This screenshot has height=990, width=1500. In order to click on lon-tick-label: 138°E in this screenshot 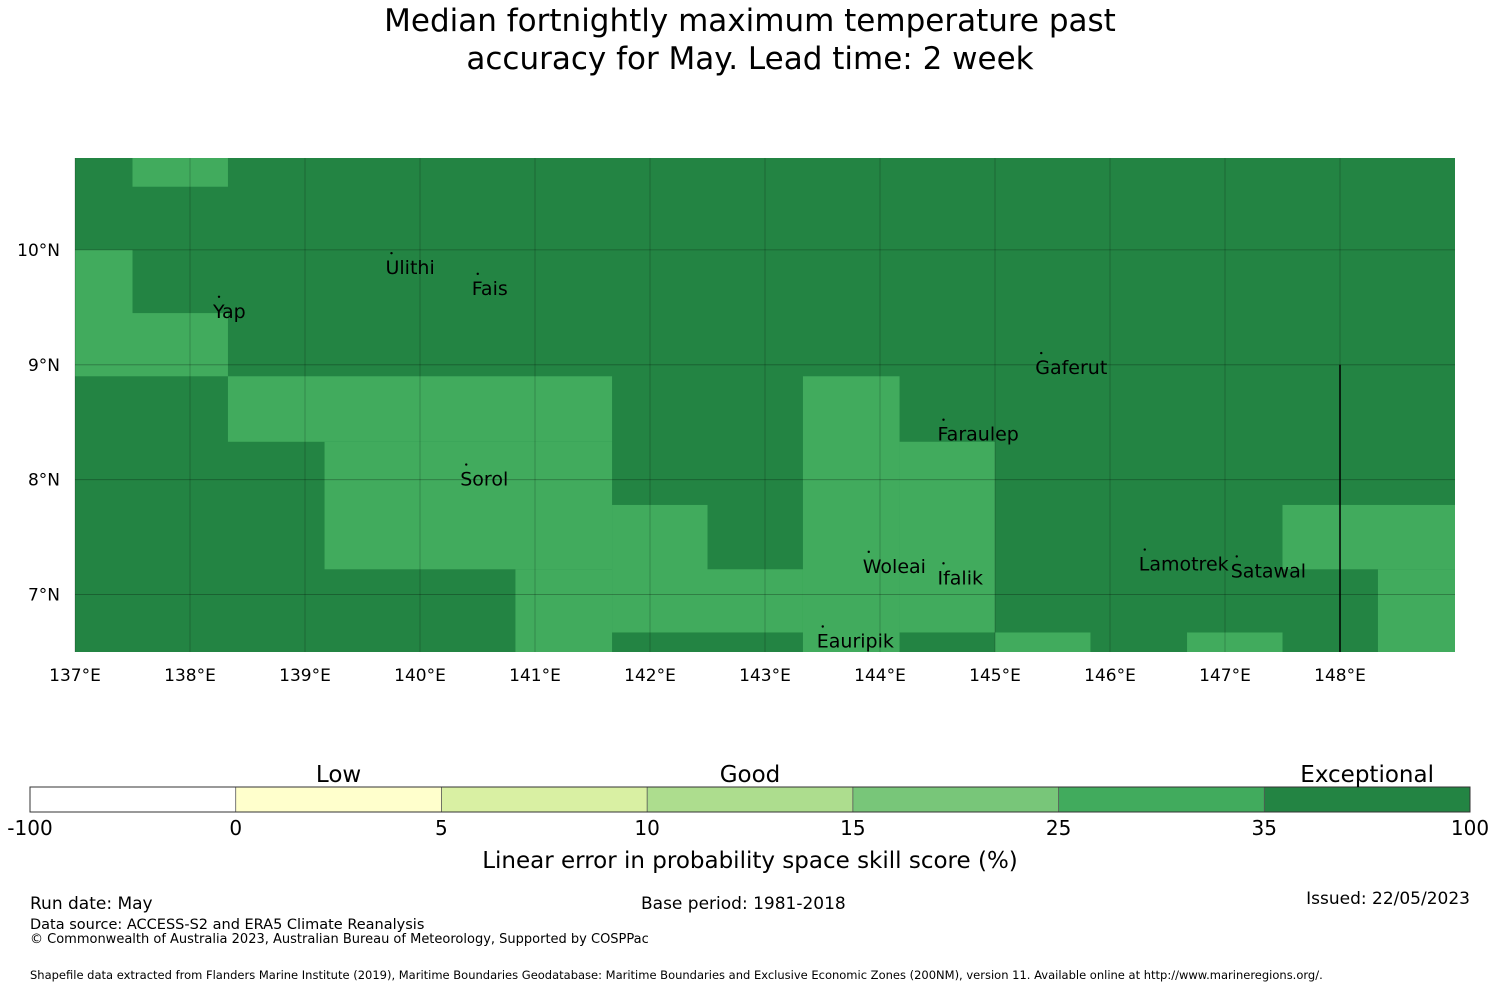, I will do `click(190, 676)`.